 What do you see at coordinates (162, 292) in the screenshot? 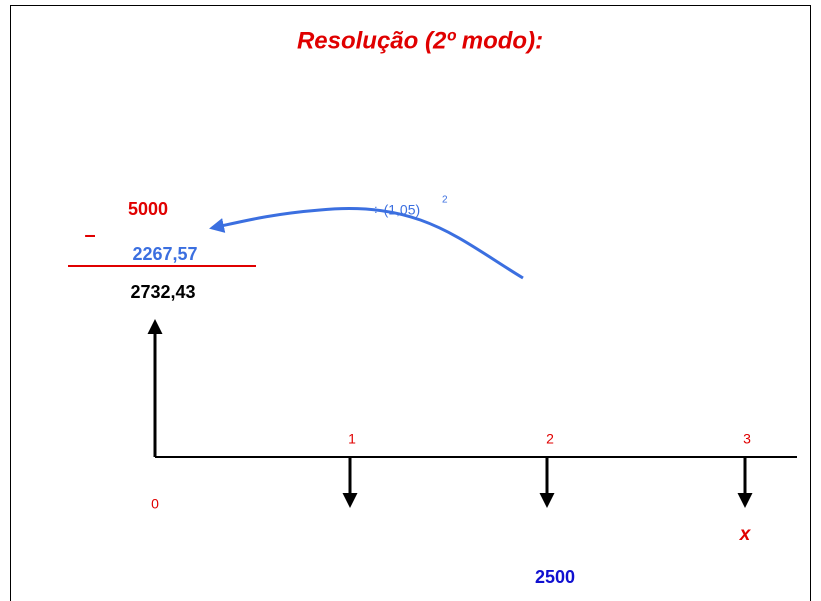
I see `result: 2732,43` at bounding box center [162, 292].